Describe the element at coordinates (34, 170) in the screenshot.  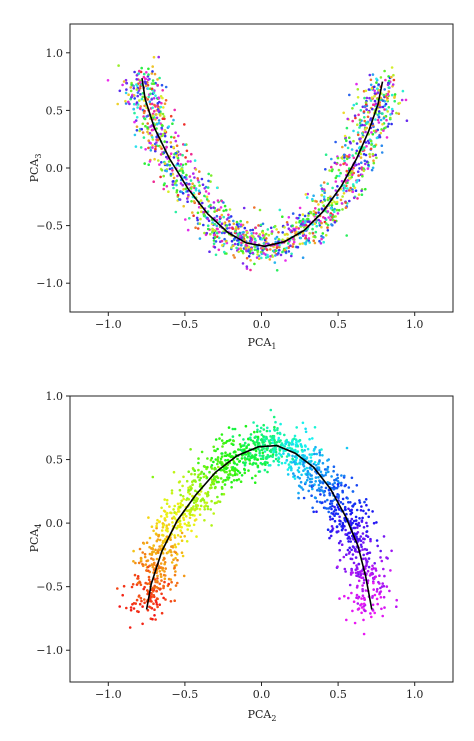
I see `y-axis-title-top-text: PCA` at that location.